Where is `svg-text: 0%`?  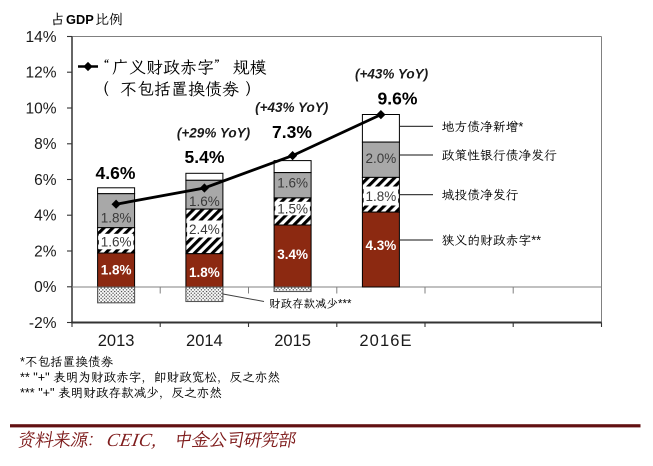 svg-text: 0% is located at coordinates (45, 287).